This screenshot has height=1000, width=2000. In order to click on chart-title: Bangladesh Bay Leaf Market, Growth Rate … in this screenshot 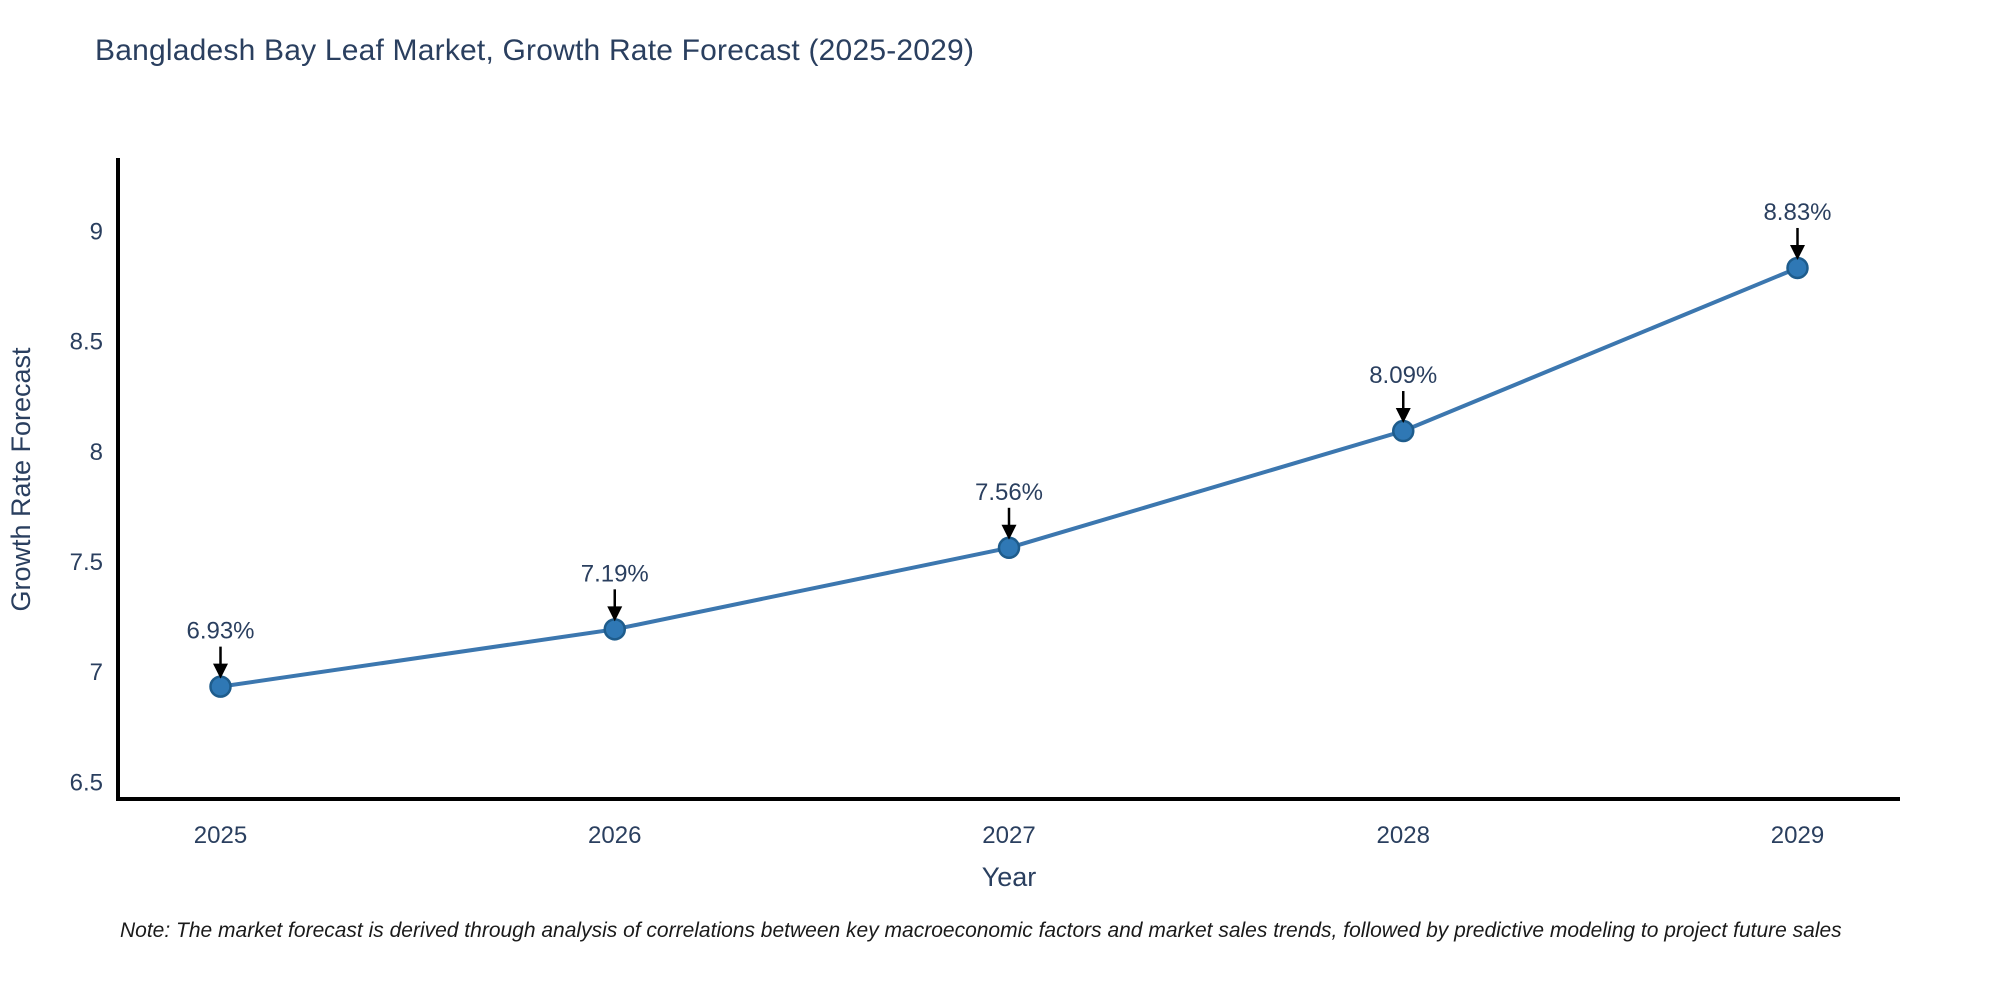, I will do `click(535, 50)`.